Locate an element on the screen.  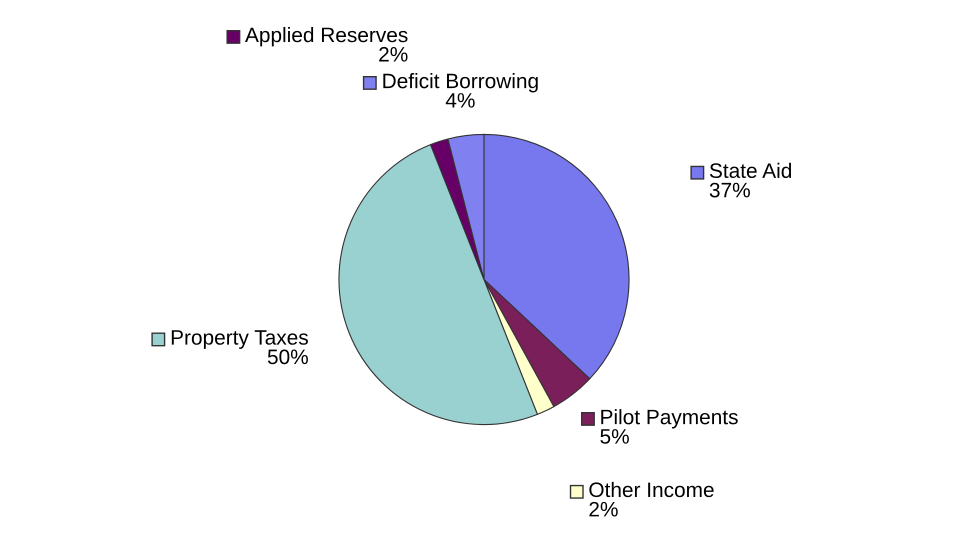
data-label: 4% is located at coordinates (460, 100).